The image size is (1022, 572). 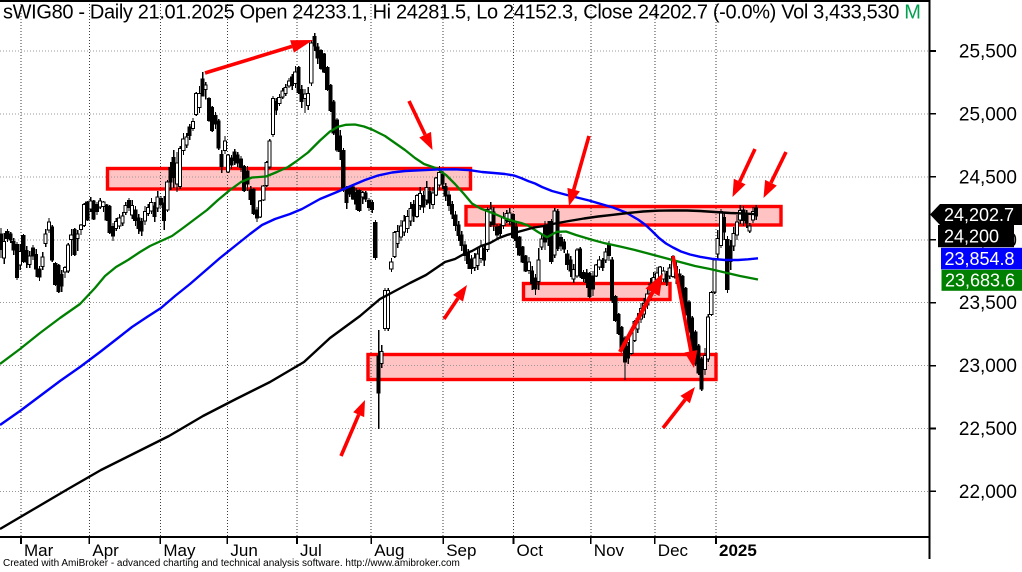 I want to click on svg-text: 22,500, so click(x=988, y=429).